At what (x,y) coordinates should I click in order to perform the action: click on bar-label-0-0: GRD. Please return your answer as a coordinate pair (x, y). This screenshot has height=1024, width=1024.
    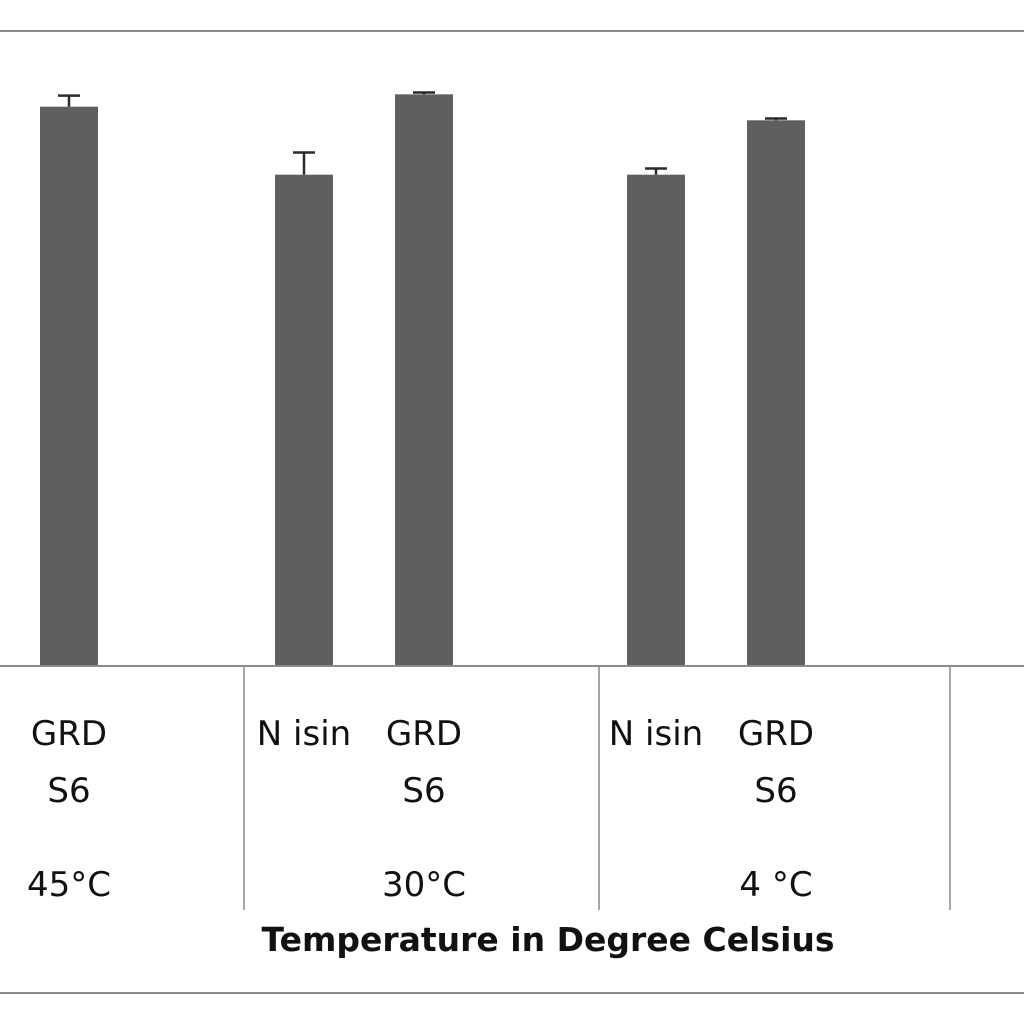
    Looking at the image, I should click on (69, 734).